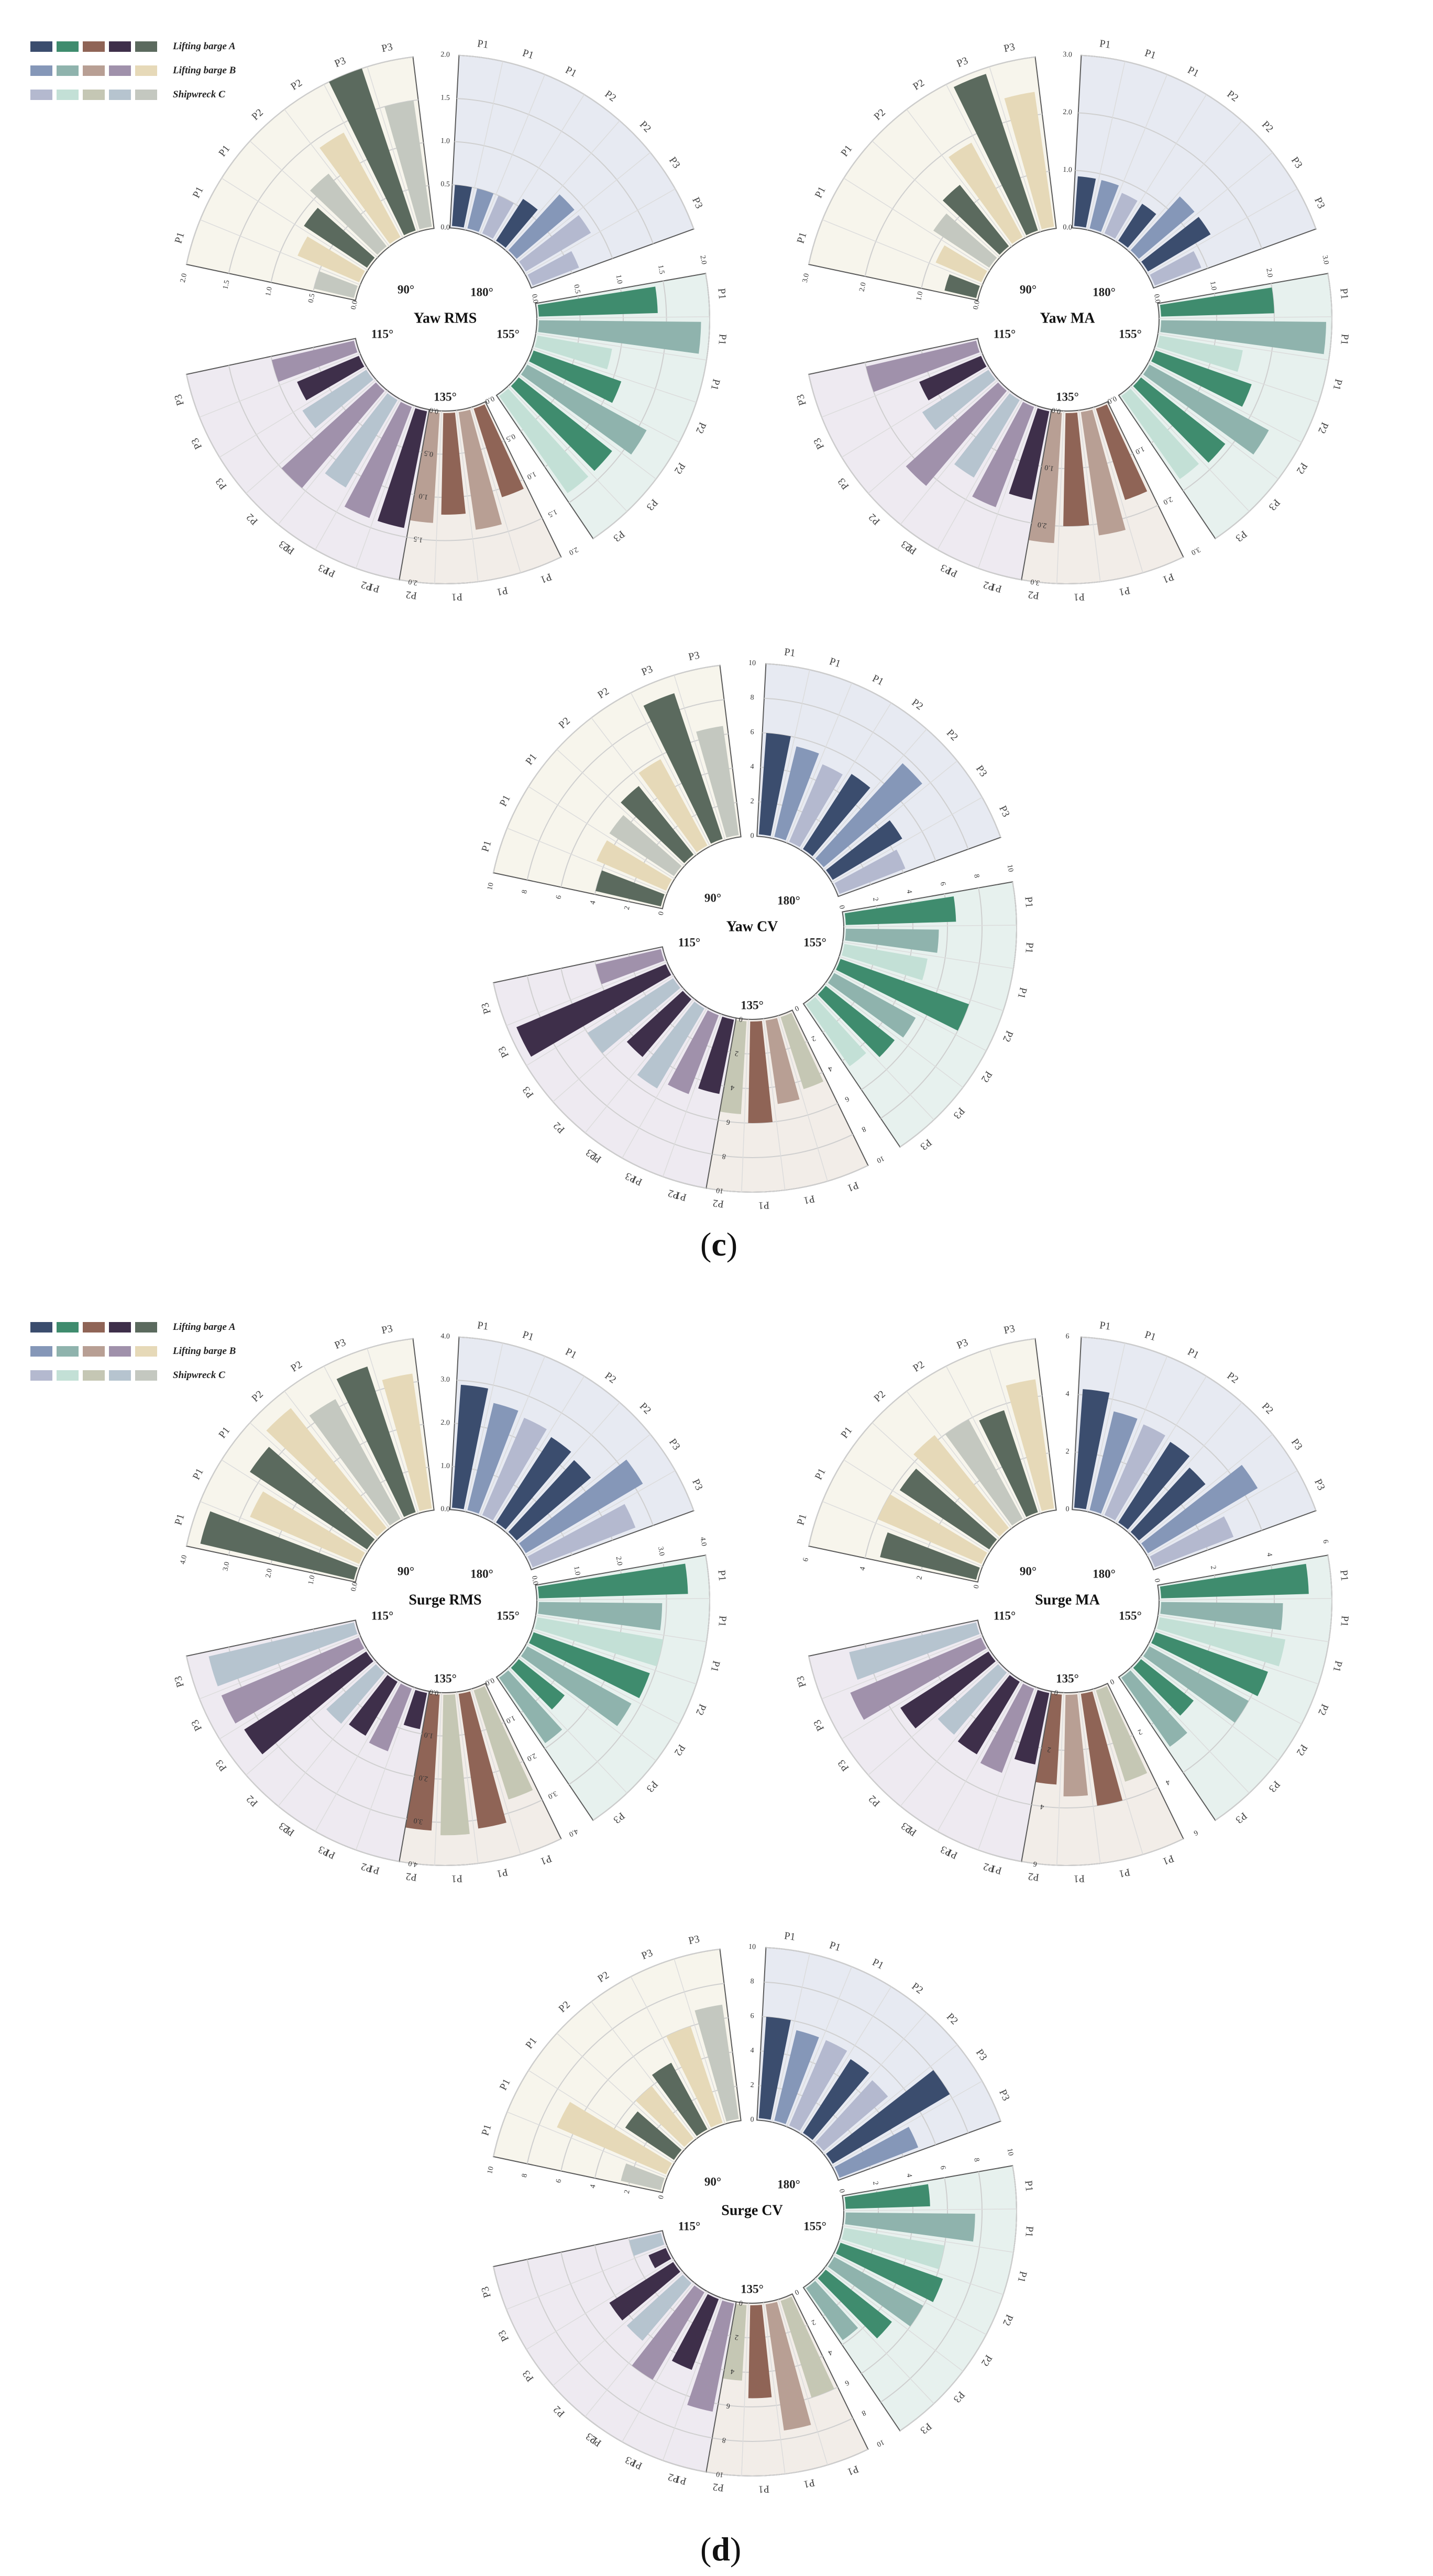 The height and width of the screenshot is (2576, 1433). Describe the element at coordinates (1067, 1678) in the screenshot. I see `sector-name: 135°` at that location.